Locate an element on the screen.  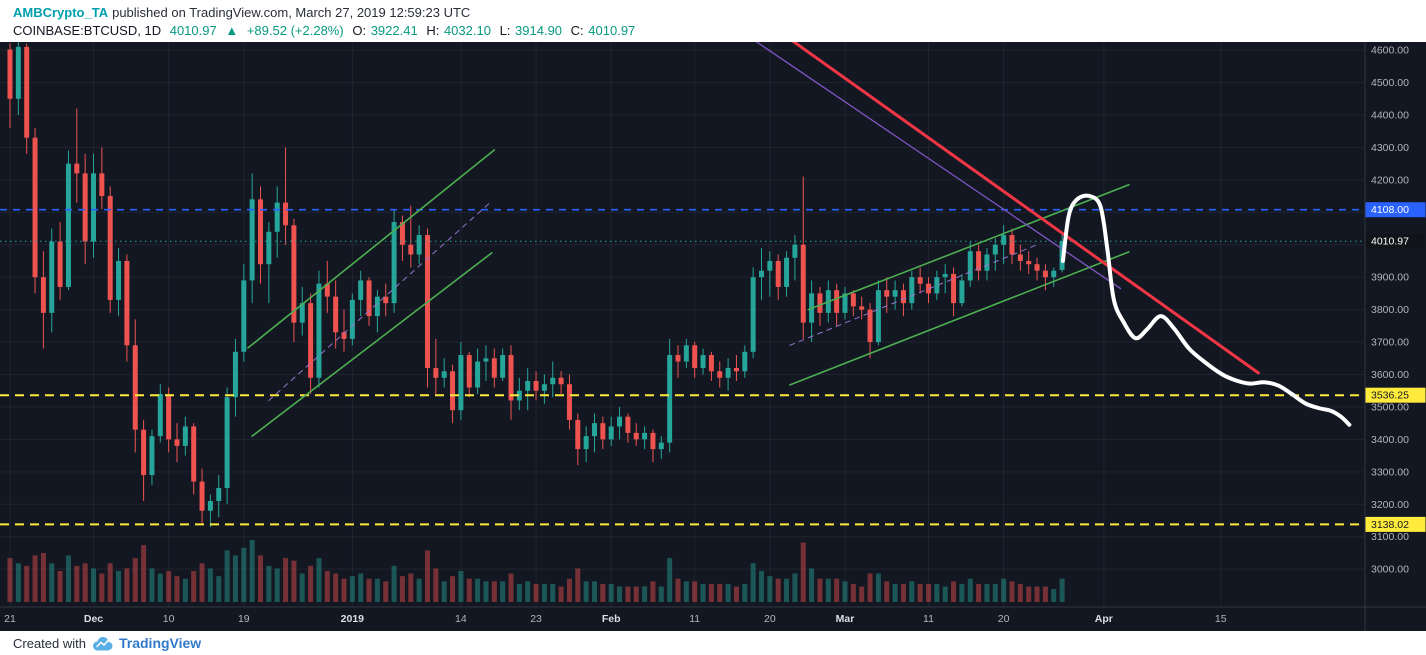
high-label: H: is located at coordinates (433, 30).